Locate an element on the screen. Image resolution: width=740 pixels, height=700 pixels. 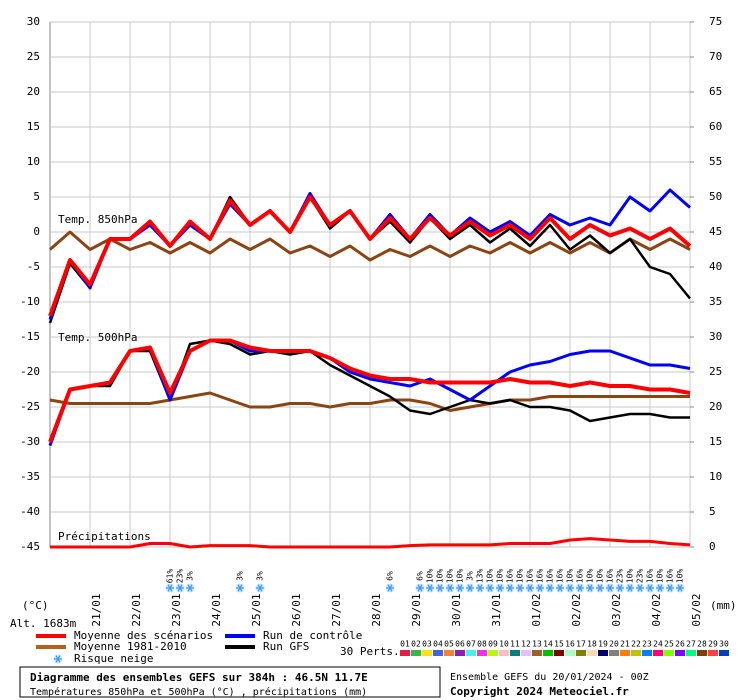
label-850: Temp. 850hPa is located at coordinates (97, 219).